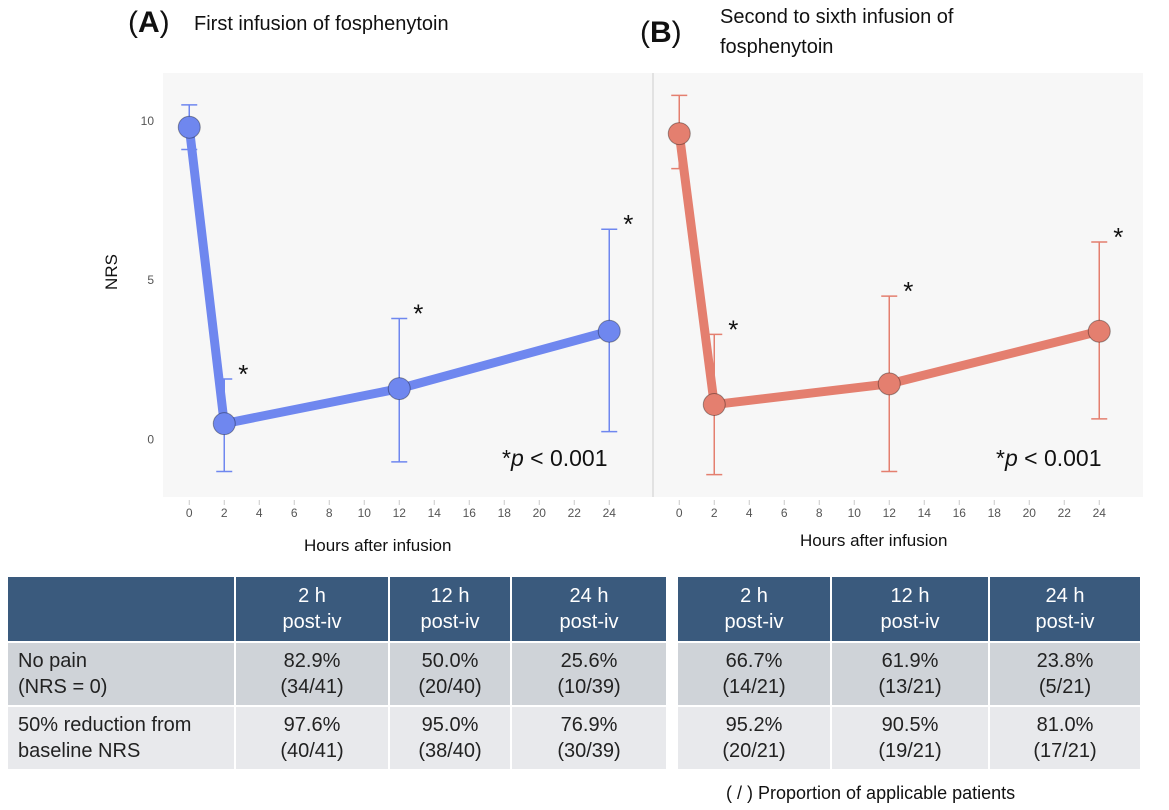 This screenshot has width=1169, height=810. What do you see at coordinates (749, 513) in the screenshot?
I see `x-tick-label-b: 4` at bounding box center [749, 513].